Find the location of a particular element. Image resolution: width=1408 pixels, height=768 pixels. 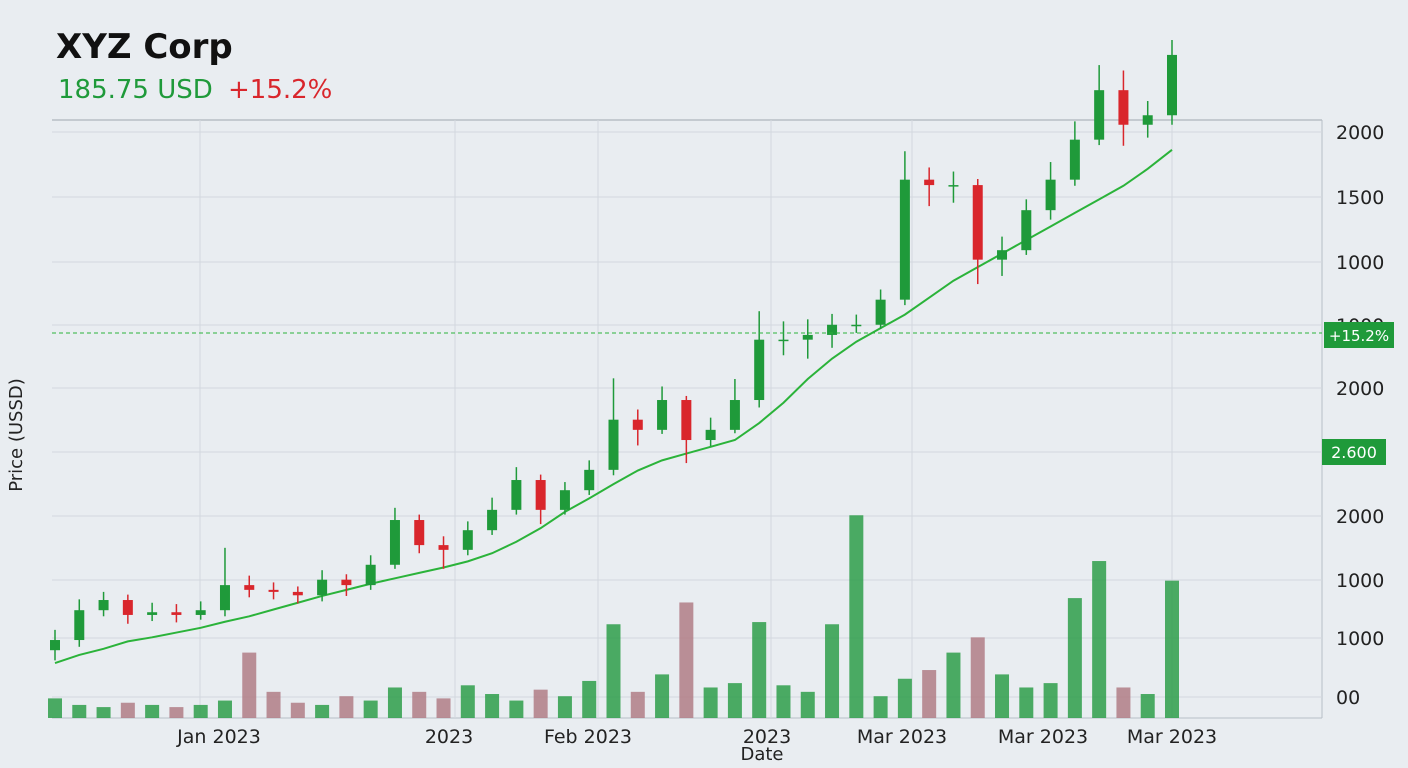

y-axis-title: Price (USSD) is located at coordinates (16, 435).